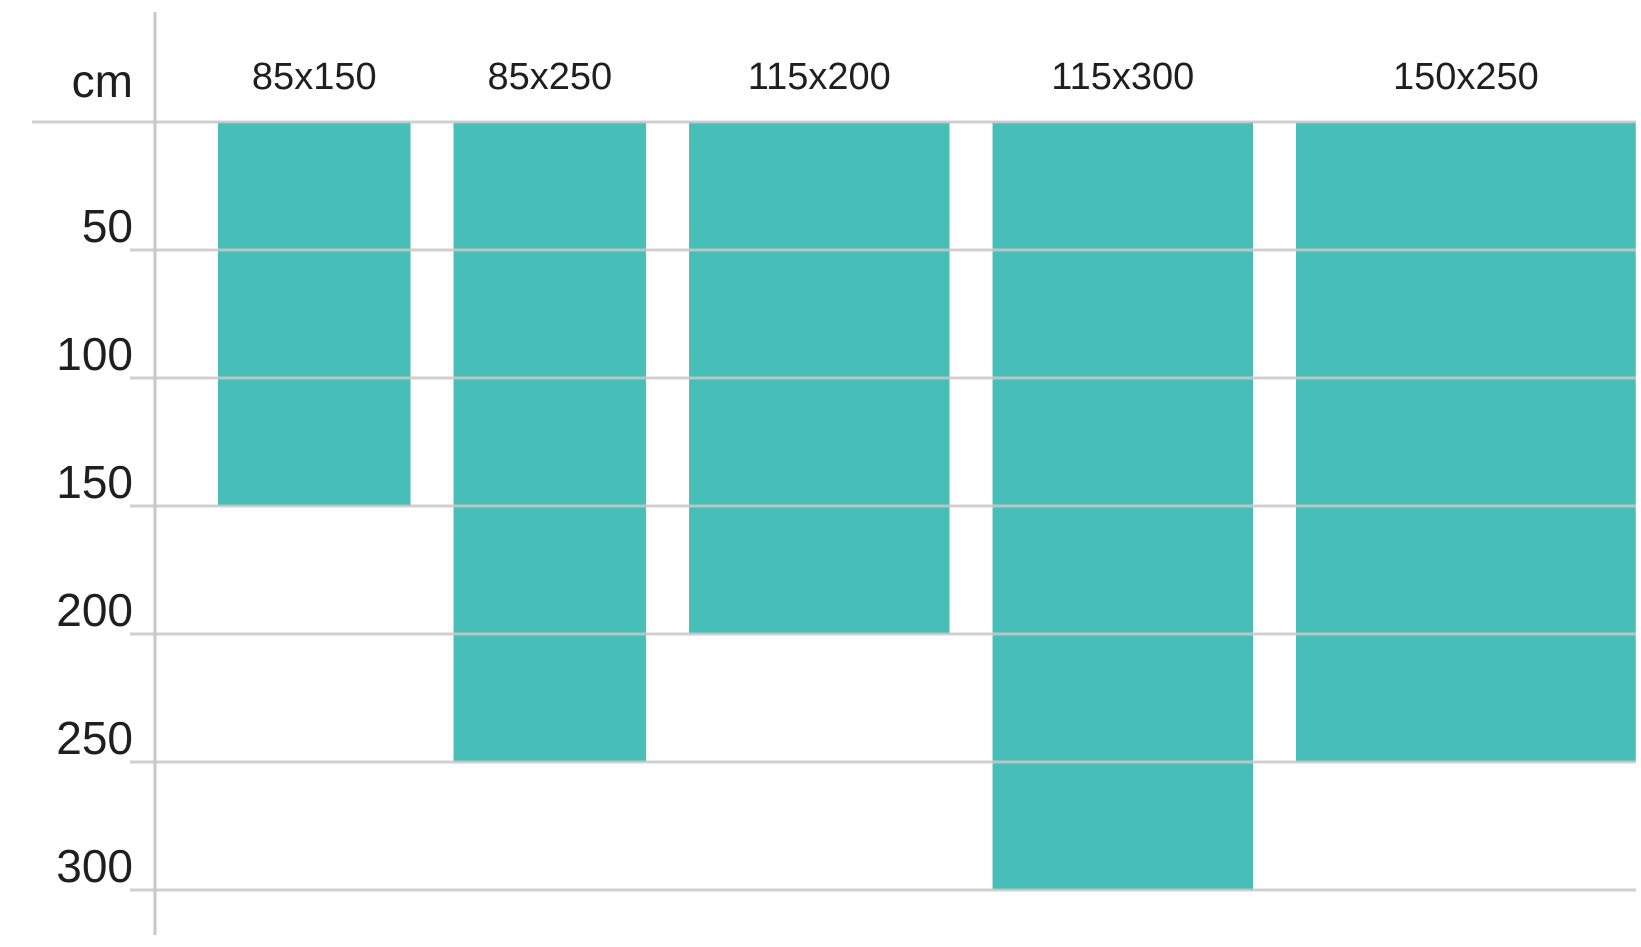 The width and height of the screenshot is (1641, 947). I want to click on y-tick-label: 200, so click(94, 610).